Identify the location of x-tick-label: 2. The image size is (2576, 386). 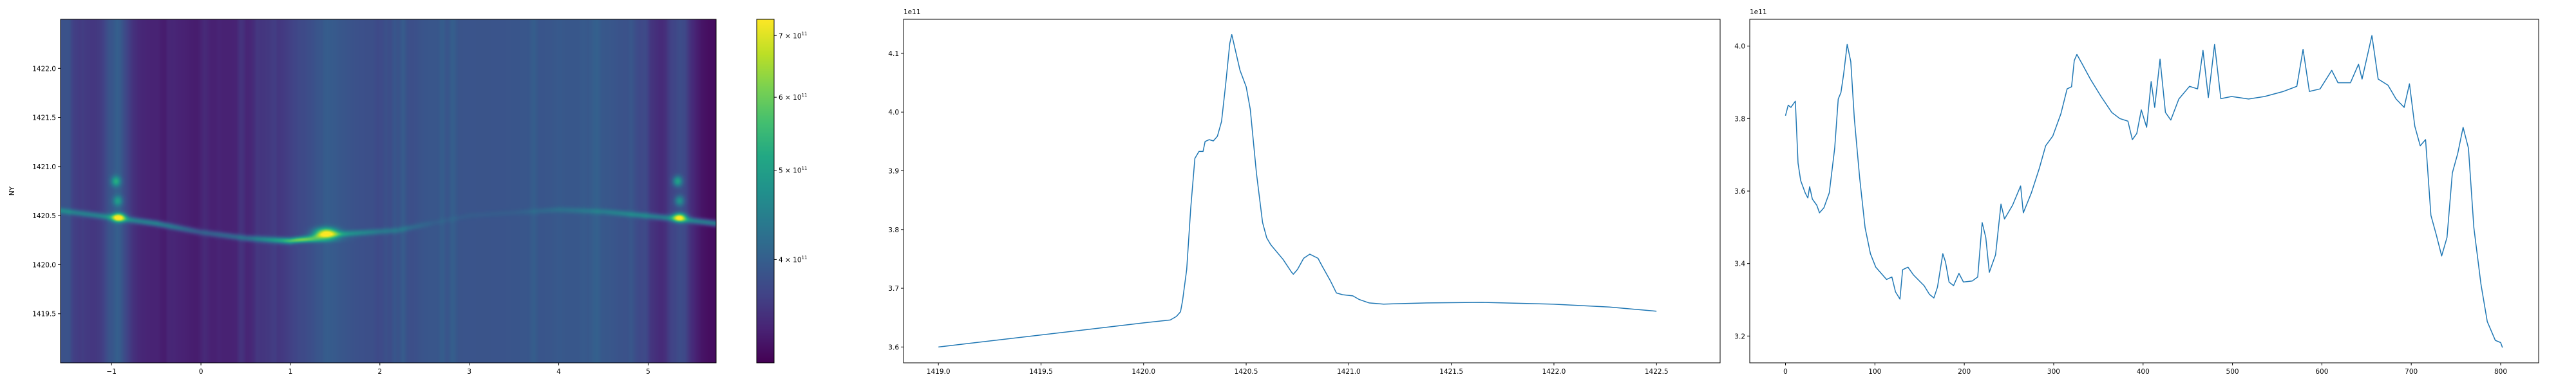
(380, 372).